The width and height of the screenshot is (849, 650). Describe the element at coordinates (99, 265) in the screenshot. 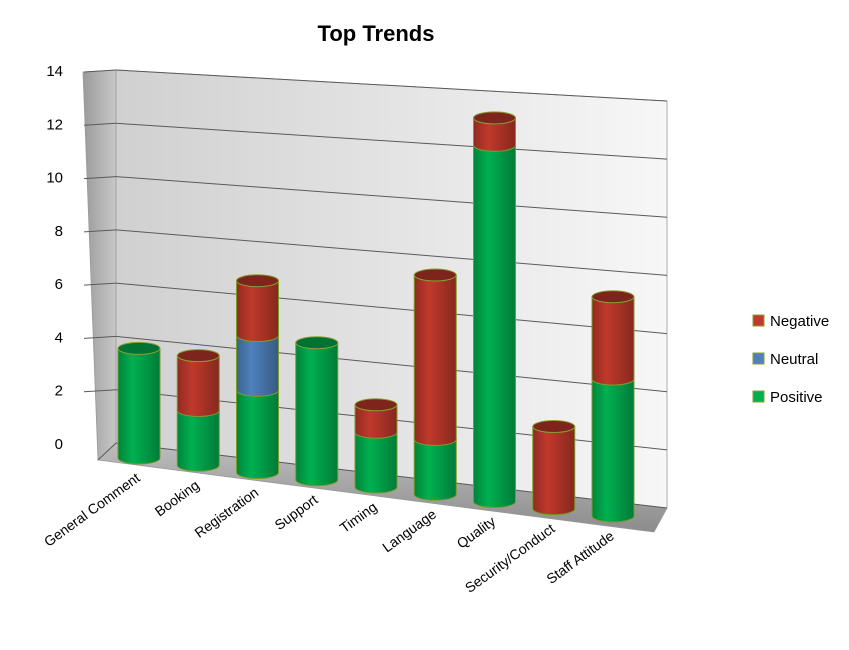

I see `side-wall` at that location.